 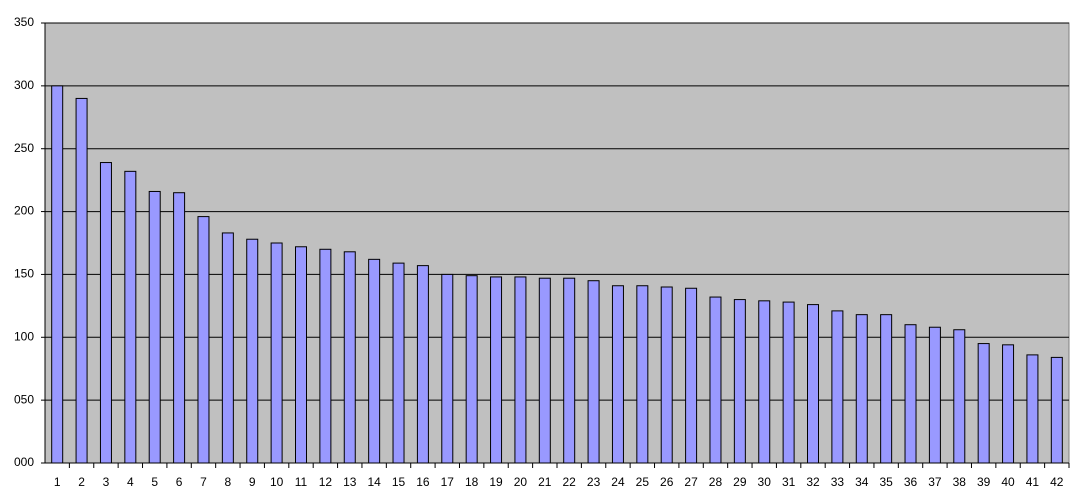 I want to click on x-tick-label: 14, so click(x=374, y=482).